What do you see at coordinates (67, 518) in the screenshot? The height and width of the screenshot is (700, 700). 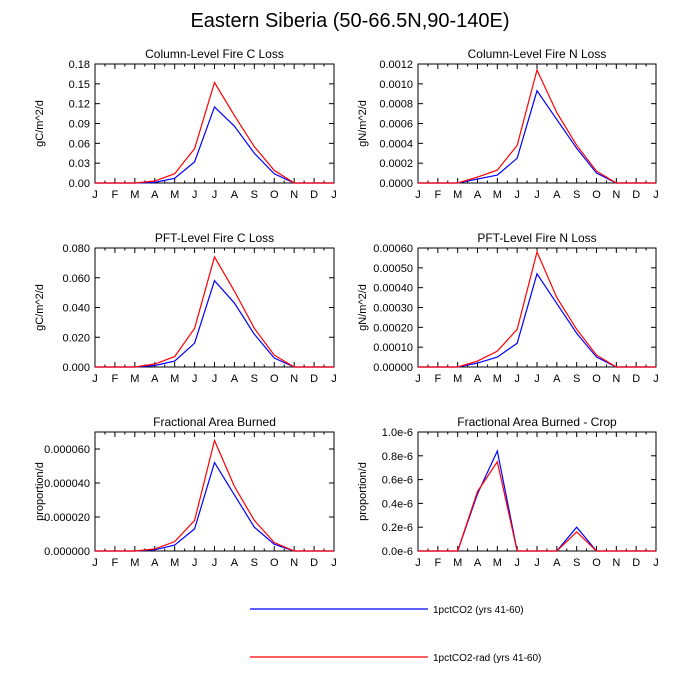 I see `y-tick-label: 0.000020` at bounding box center [67, 518].